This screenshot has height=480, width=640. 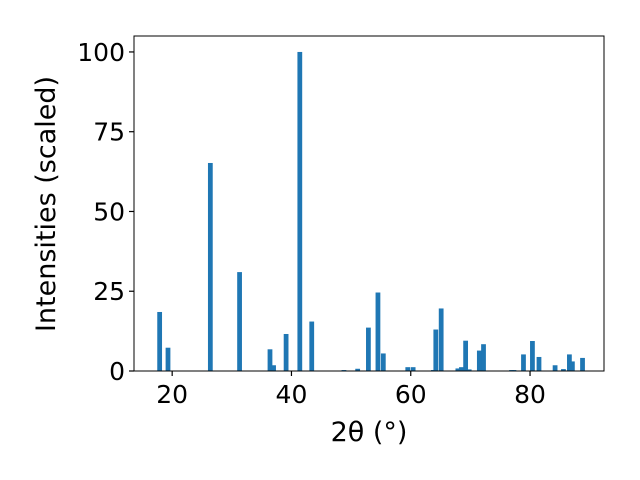 I want to click on x-tick-label: 60, so click(x=411, y=394).